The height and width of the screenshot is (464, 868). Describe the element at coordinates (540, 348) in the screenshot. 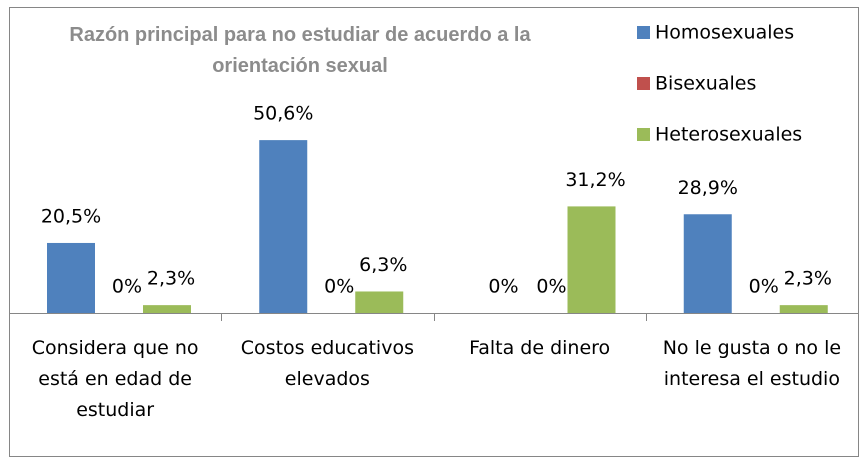

I see `x-tick-label: Falta de dinero` at that location.